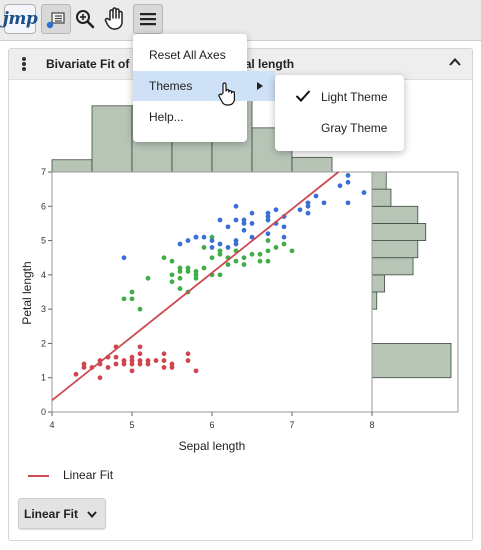 Image resolution: width=481 pixels, height=550 pixels. What do you see at coordinates (455, 62) in the screenshot?
I see `chevron-up-icon` at bounding box center [455, 62].